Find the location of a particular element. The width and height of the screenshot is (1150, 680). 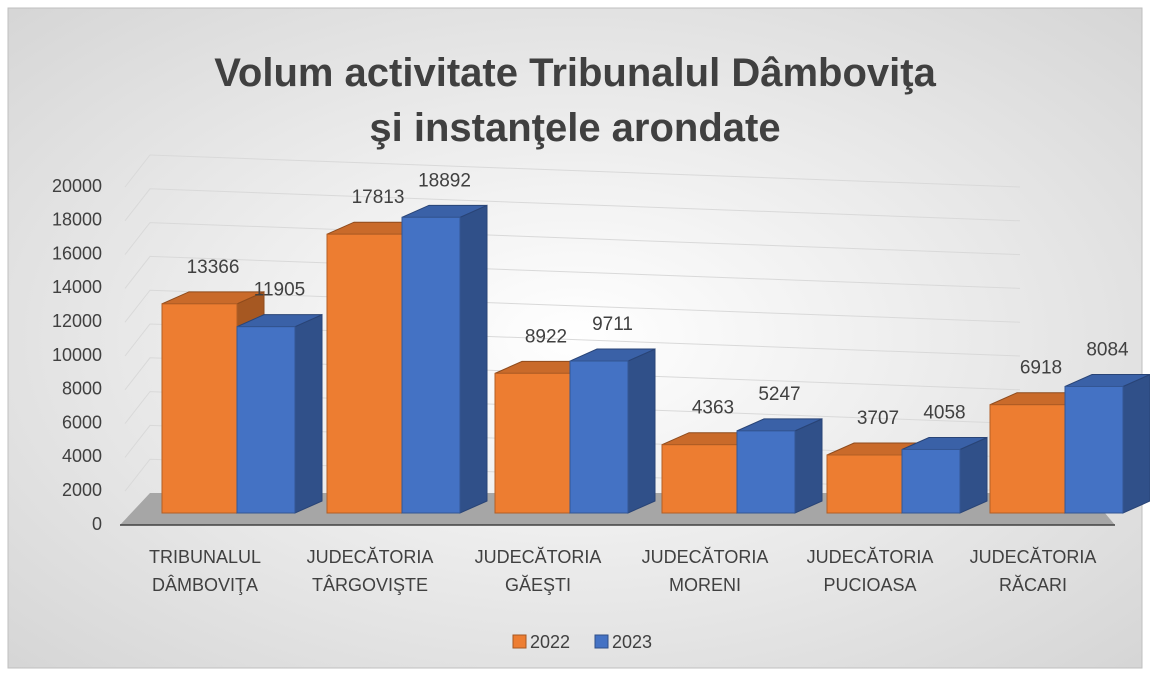

y-tick-label: 14000 is located at coordinates (77, 287).